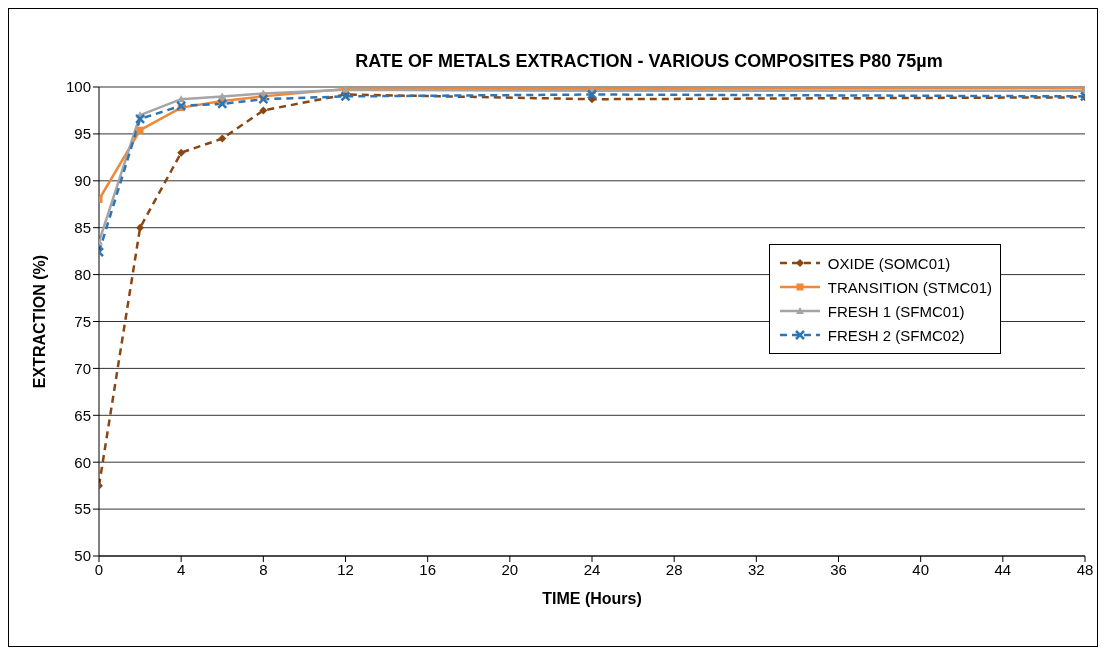 The width and height of the screenshot is (1104, 653). I want to click on x-tick-label: 32, so click(756, 569).